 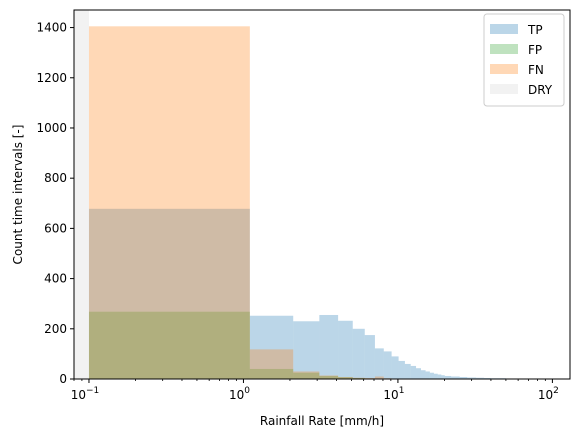 What do you see at coordinates (55, 203) in the screenshot?
I see `y-axis: 0 200 400 600 800 1000 1200 1400` at bounding box center [55, 203].